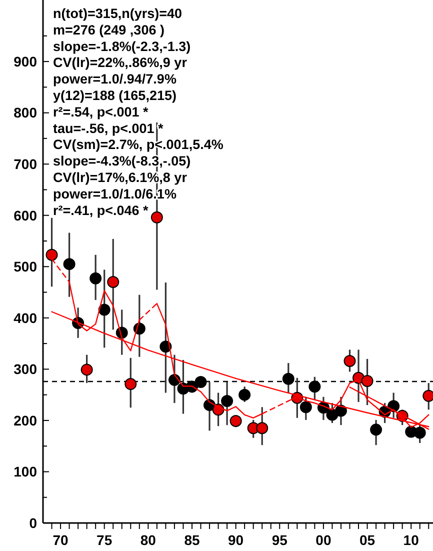 The width and height of the screenshot is (433, 551). I want to click on y-tick-label: 0, so click(33, 522).